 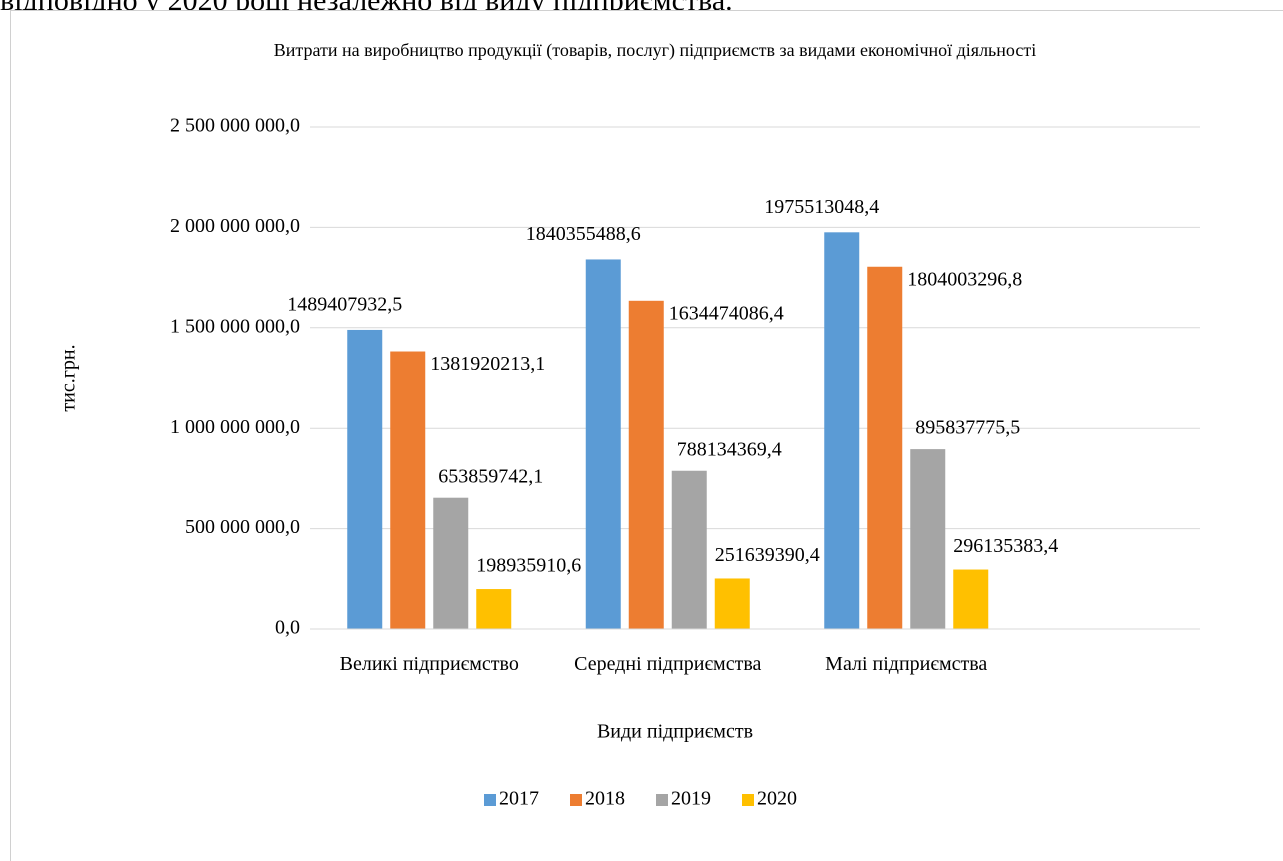 I want to click on y-axis-title: тис.грн., so click(x=69, y=377).